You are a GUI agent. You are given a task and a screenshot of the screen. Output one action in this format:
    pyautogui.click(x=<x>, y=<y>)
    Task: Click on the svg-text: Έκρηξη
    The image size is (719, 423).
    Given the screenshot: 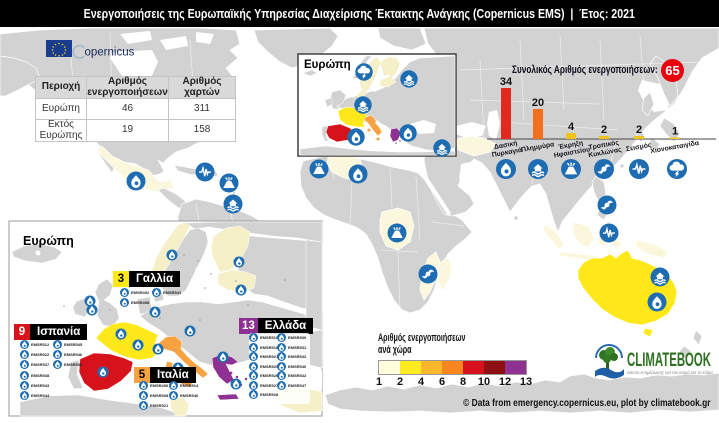 What is the action you would take?
    pyautogui.click(x=571, y=145)
    